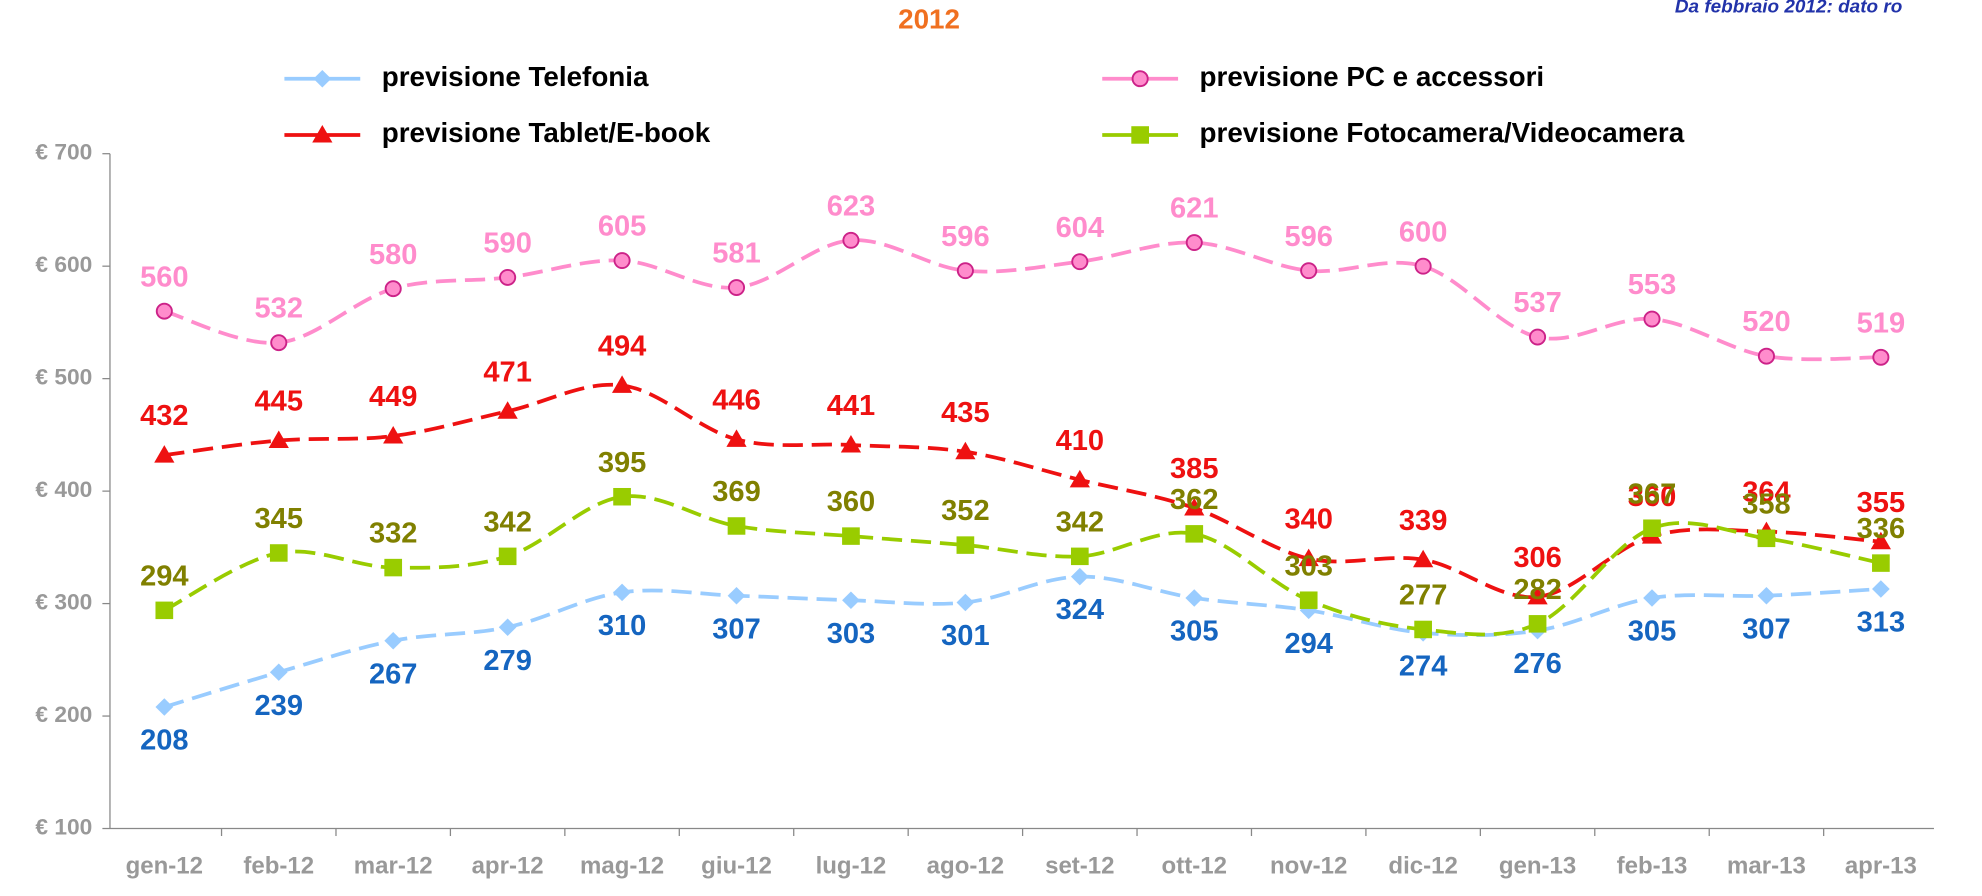 The image size is (1982, 896). What do you see at coordinates (1881, 324) in the screenshot?
I see `data-label: 519` at bounding box center [1881, 324].